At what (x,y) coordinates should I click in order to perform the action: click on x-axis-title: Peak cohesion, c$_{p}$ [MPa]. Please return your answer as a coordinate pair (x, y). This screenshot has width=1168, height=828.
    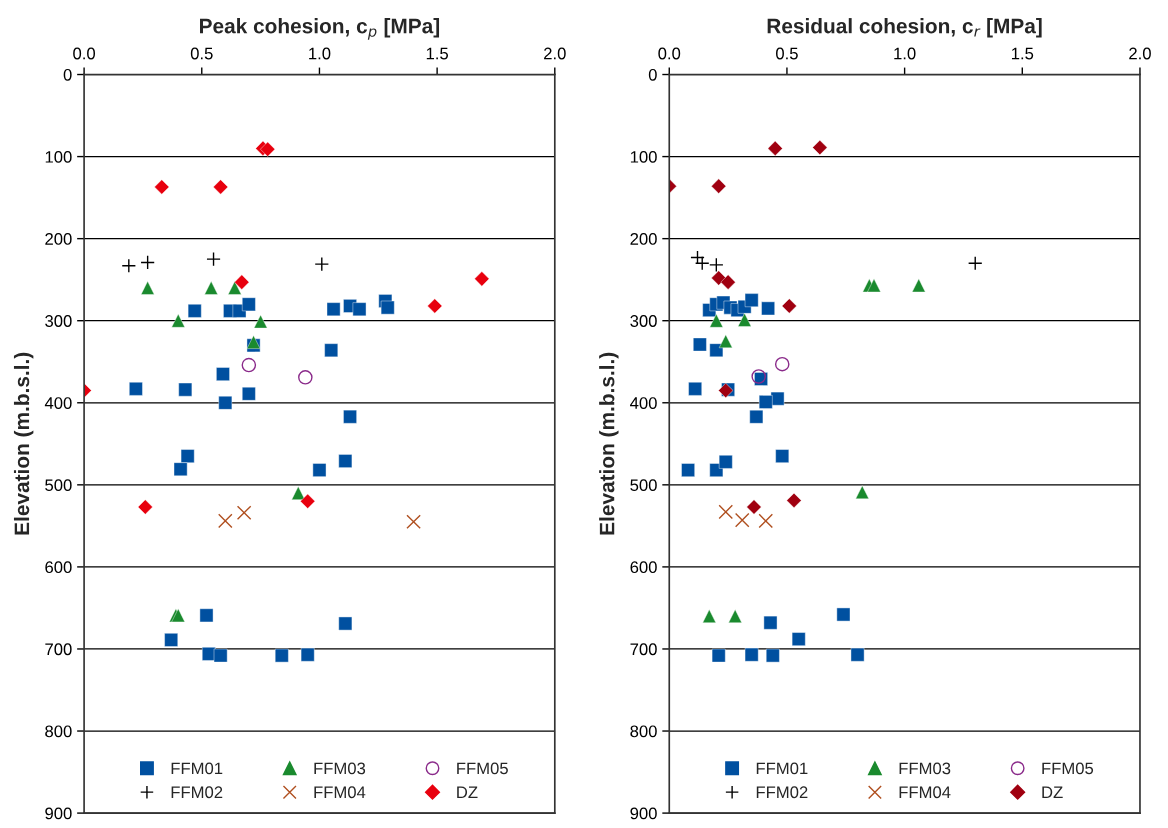
    Looking at the image, I should click on (320, 29).